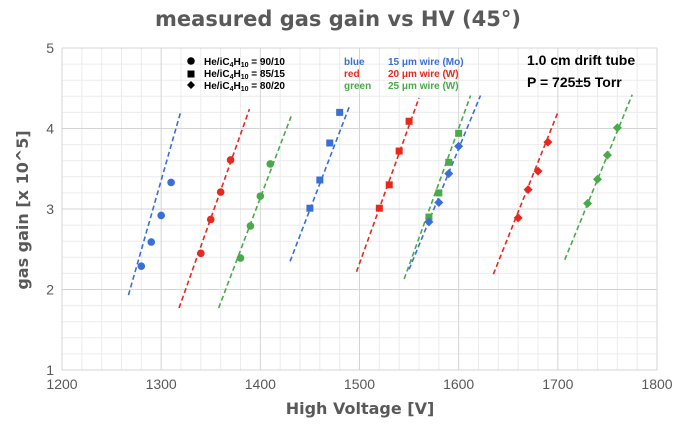 The width and height of the screenshot is (676, 425). Describe the element at coordinates (357, 86) in the screenshot. I see `color-legend-name-green: green` at that location.